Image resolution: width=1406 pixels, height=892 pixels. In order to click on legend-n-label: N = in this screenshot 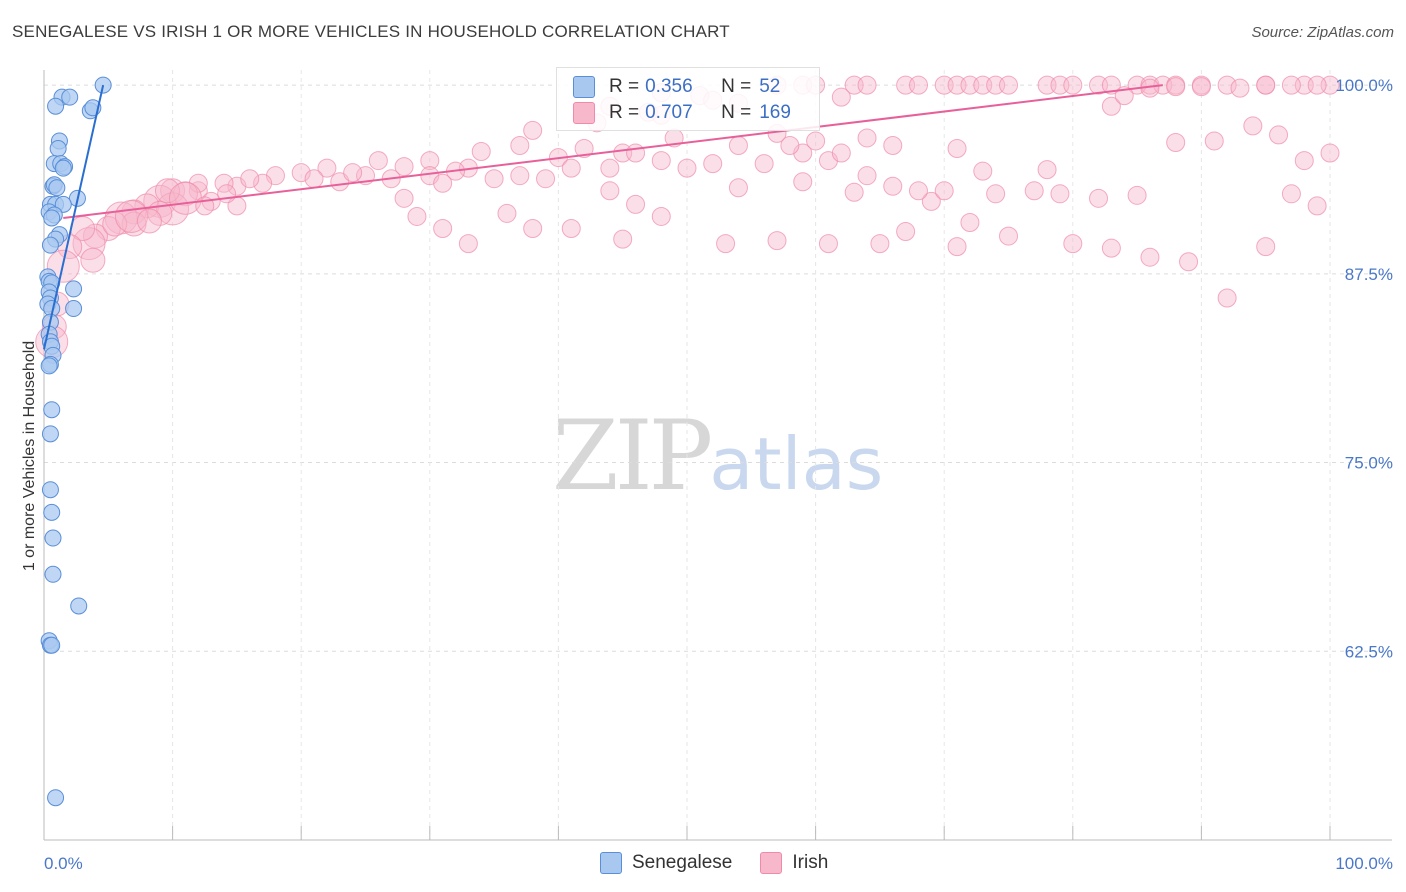, I will do `click(736, 112)`.